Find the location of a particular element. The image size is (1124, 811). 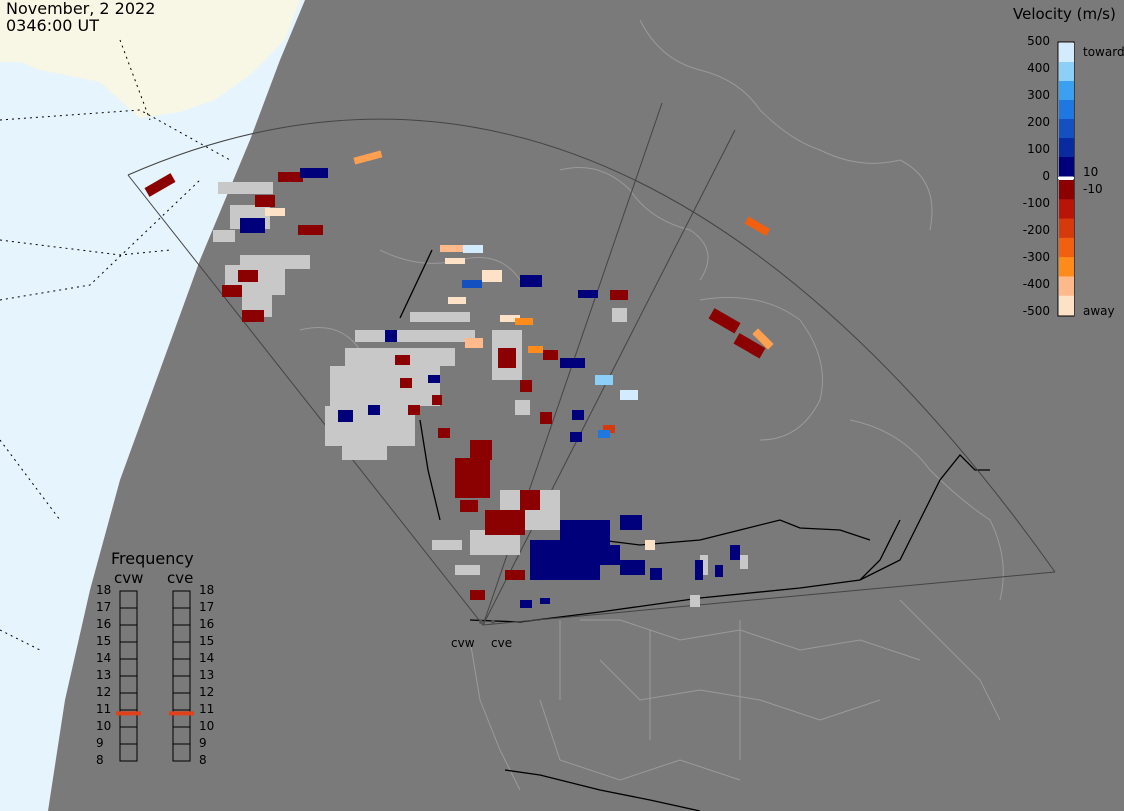

frequency-tick-label-right: 16 is located at coordinates (207, 624).